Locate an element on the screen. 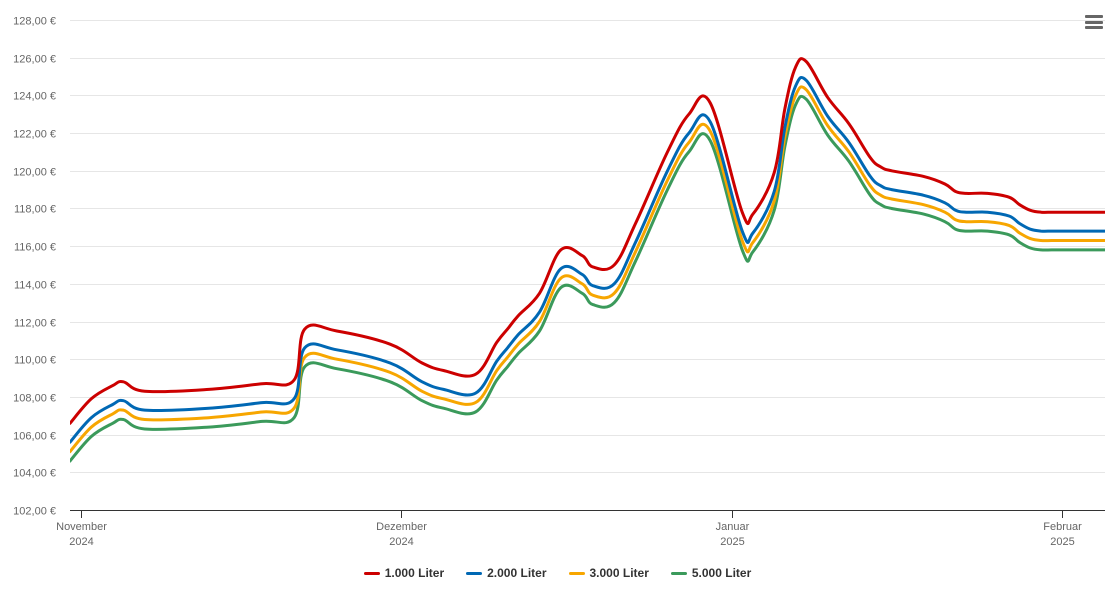 This screenshot has width=1115, height=608. legend-item-3000-liter: 3.000 Liter is located at coordinates (608, 573).